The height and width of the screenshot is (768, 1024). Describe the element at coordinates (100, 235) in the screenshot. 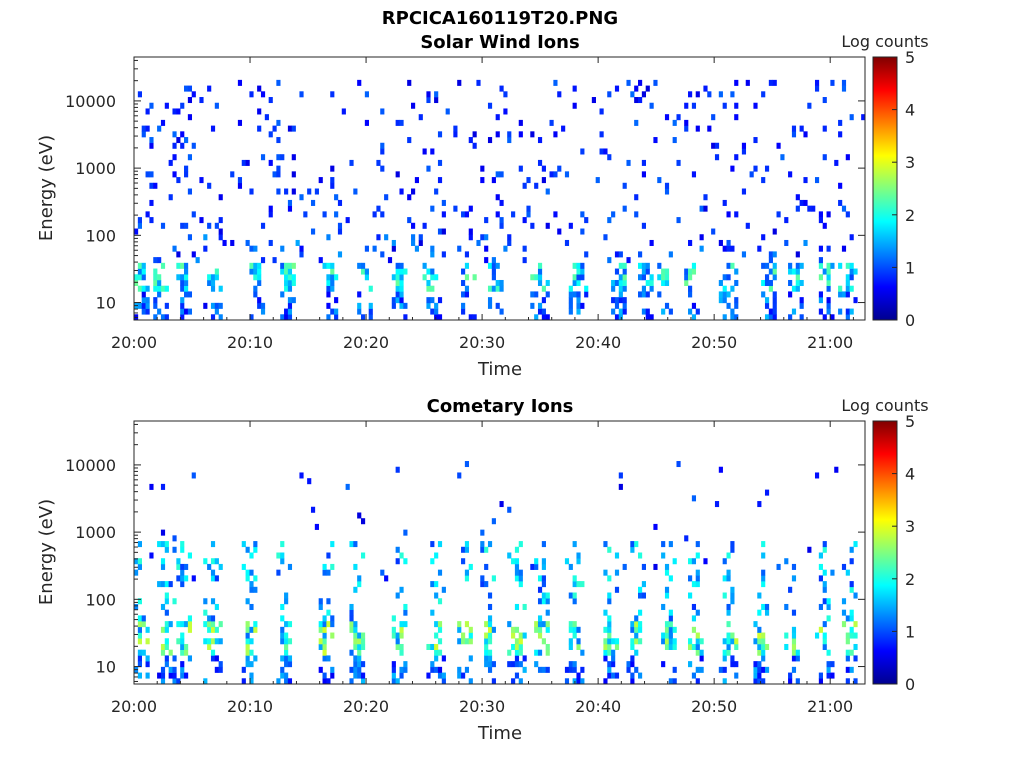

I see `y-tick-label: 100` at that location.